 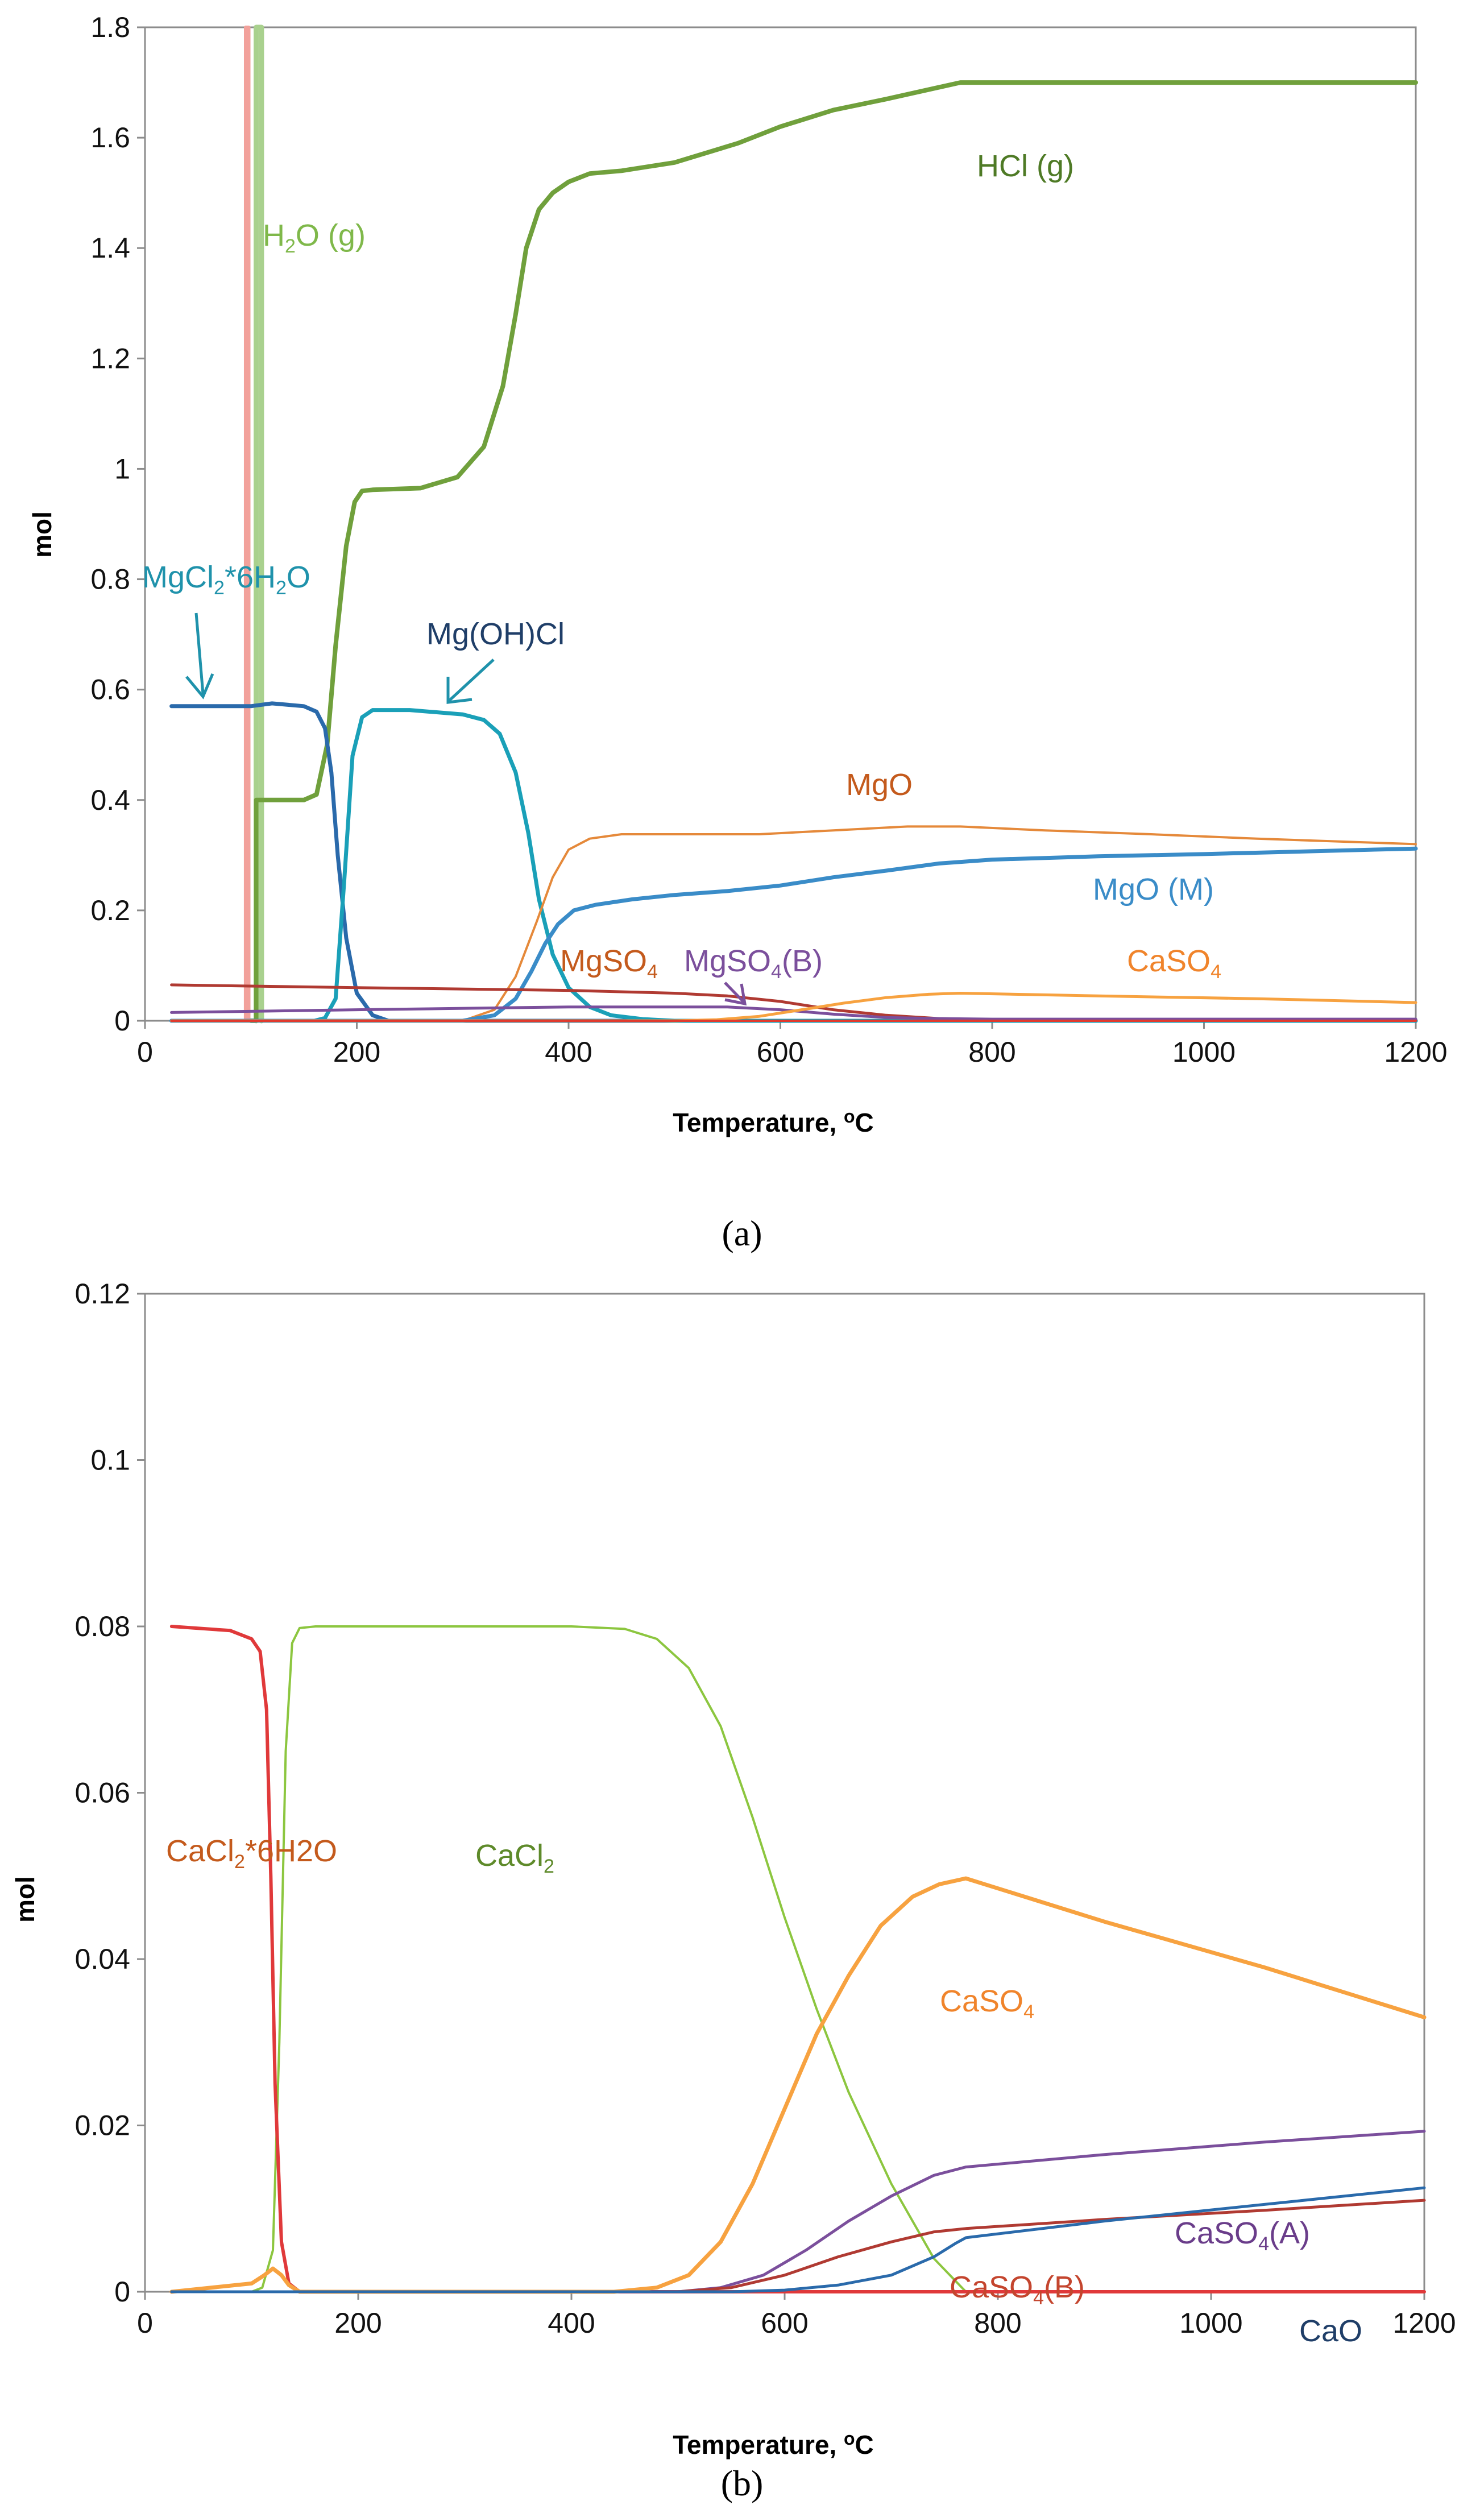 I want to click on y-tick-label: 0.08, so click(x=103, y=1626).